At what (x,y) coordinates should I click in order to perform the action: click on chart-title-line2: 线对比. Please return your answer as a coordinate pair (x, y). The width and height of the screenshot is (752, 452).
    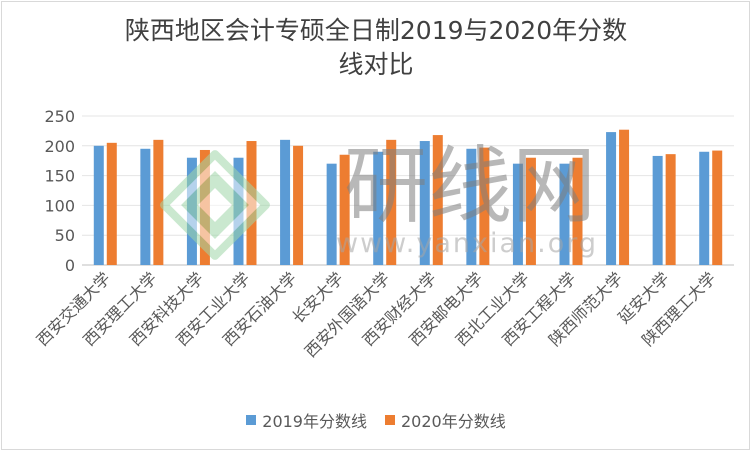
    Looking at the image, I should click on (376, 64).